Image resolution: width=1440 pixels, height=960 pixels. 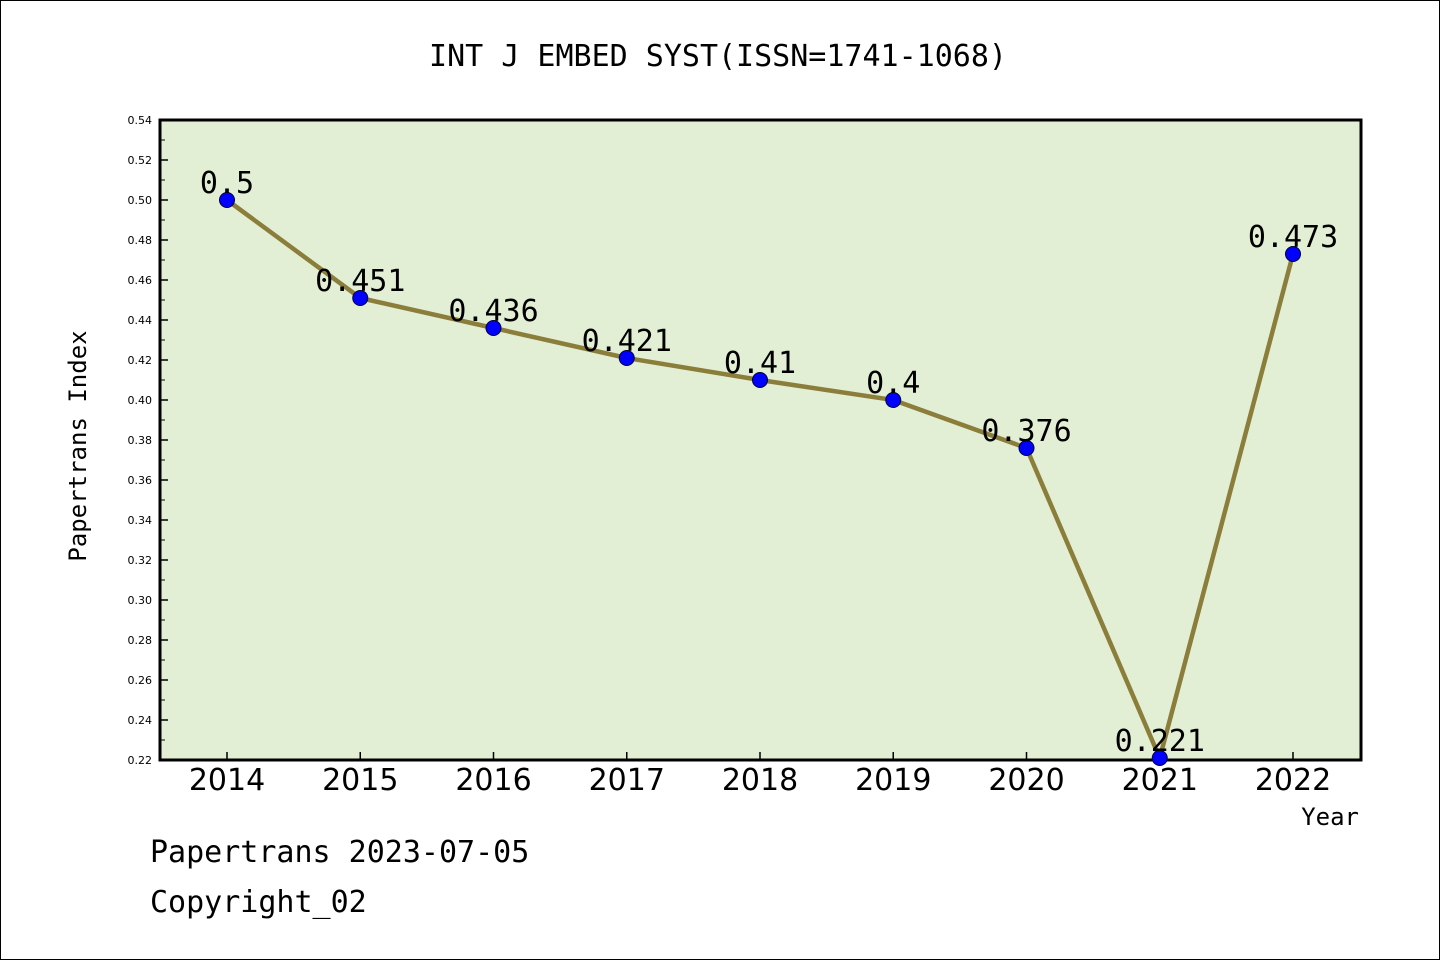 What do you see at coordinates (140, 280) in the screenshot?
I see `y-tick-label: 0.46` at bounding box center [140, 280].